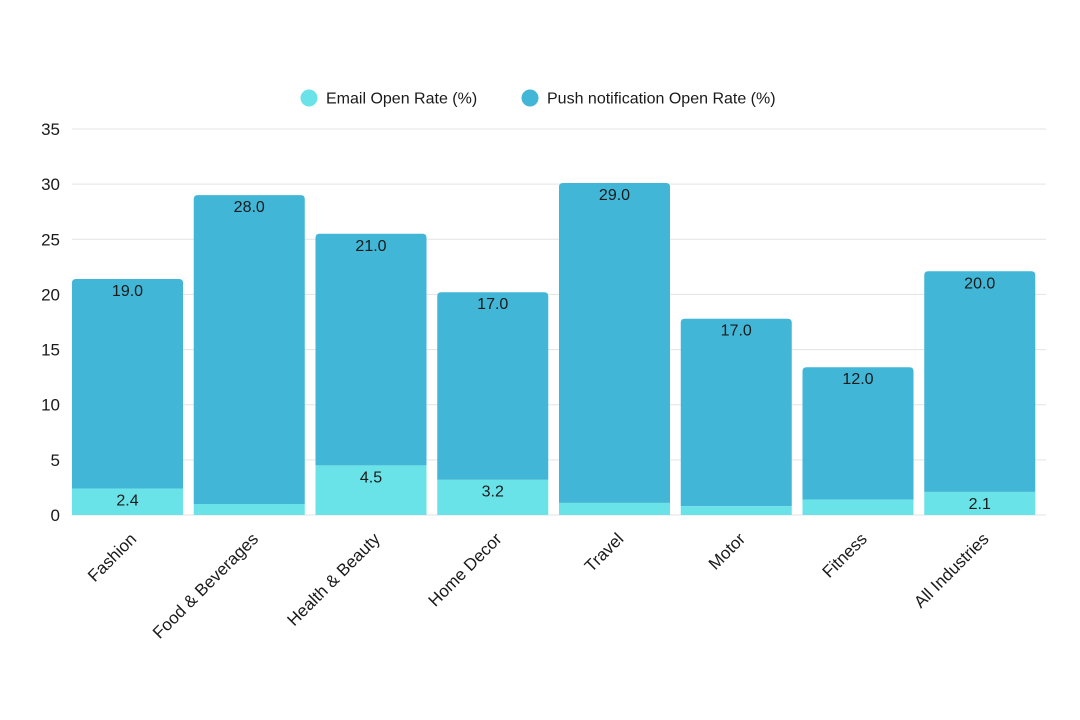 This screenshot has height=720, width=1080. I want to click on x-category-label: Home Decor, so click(465, 569).